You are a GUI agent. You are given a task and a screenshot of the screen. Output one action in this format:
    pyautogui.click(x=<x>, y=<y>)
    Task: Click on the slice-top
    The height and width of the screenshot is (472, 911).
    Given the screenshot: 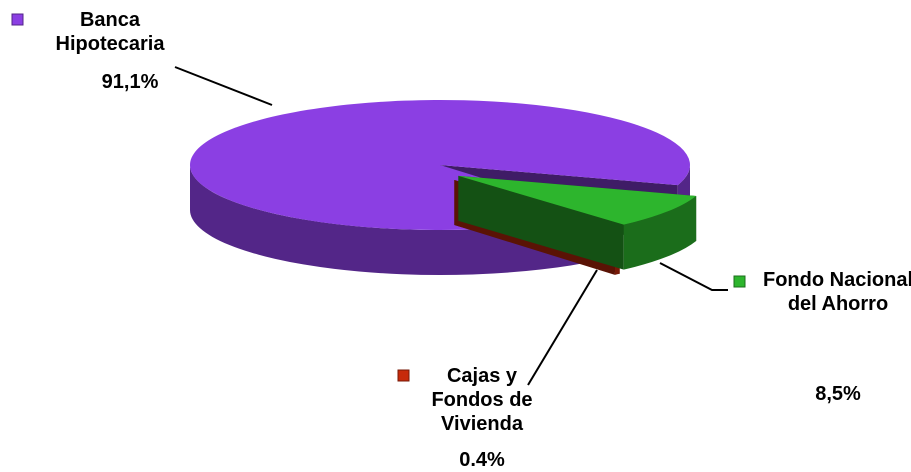 What is the action you would take?
    pyautogui.click(x=577, y=200)
    